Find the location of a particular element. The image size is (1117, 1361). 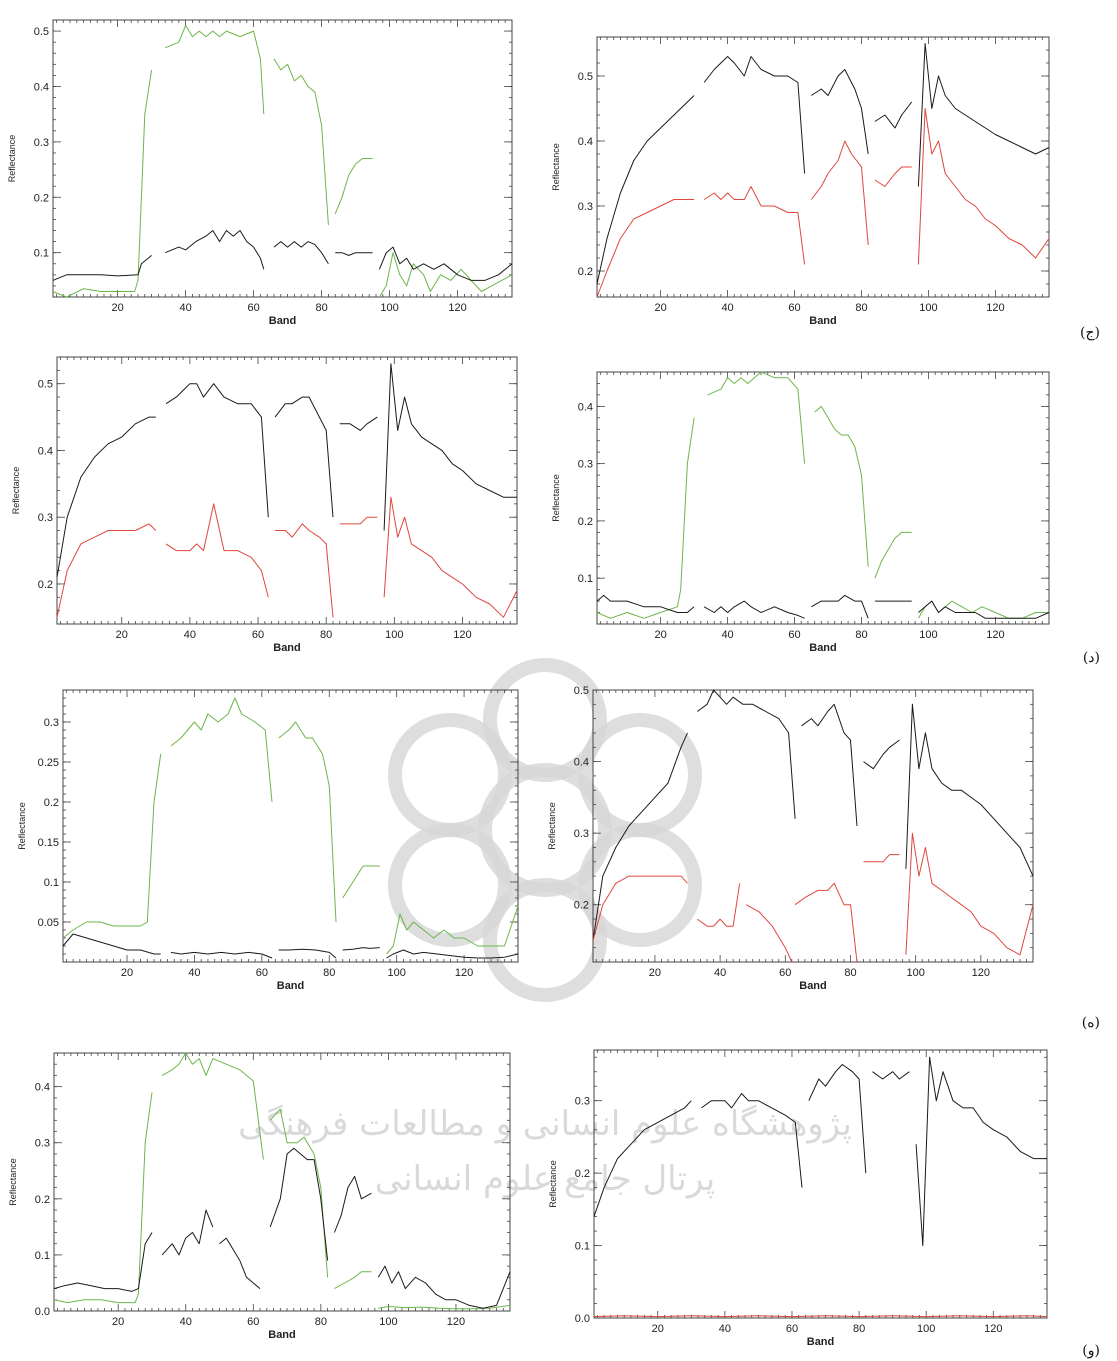

watermark is located at coordinates (545, 830).